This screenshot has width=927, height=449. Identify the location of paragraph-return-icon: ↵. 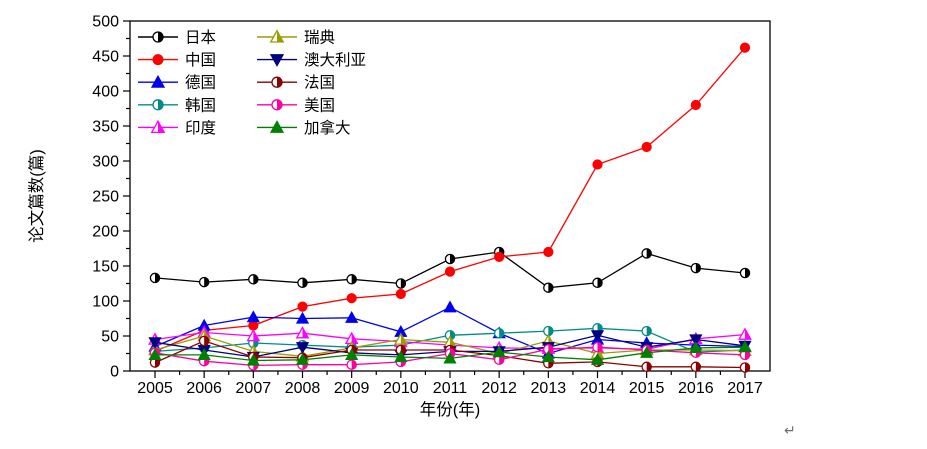
(790, 431).